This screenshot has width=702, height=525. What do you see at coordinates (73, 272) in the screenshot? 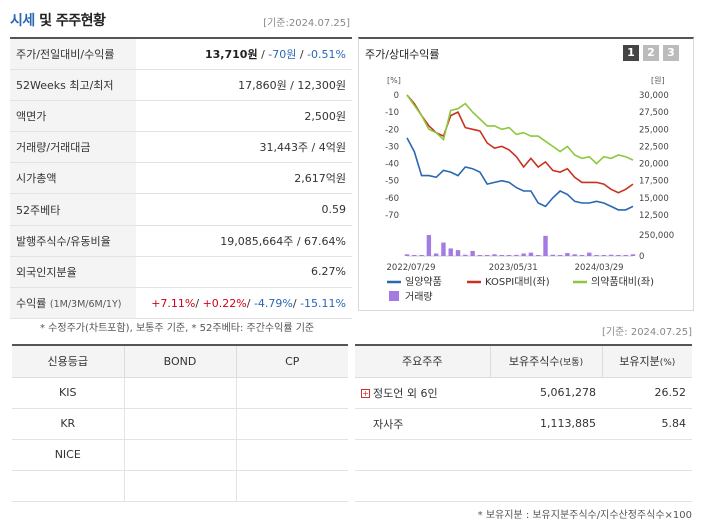
I see `row-label: 외국인지분율` at bounding box center [73, 272].